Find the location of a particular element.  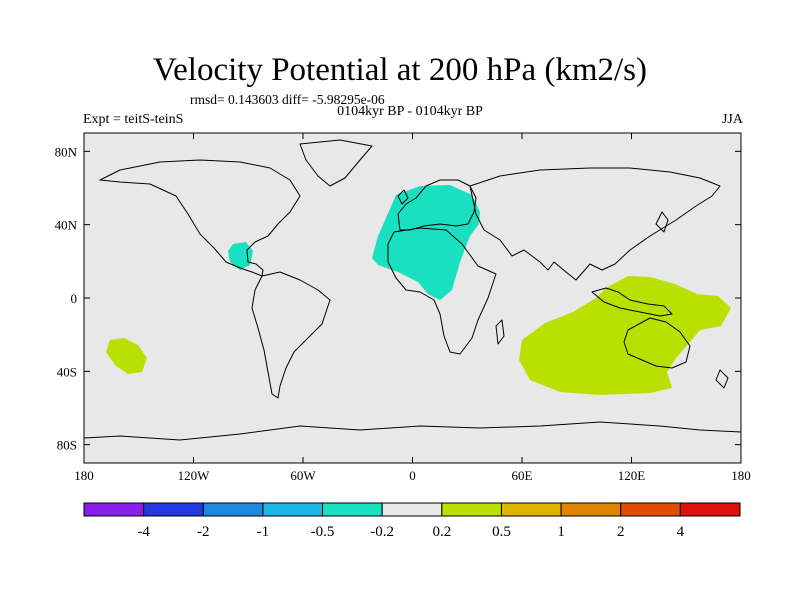

anomaly-region-south-pacific is located at coordinates (126, 356).